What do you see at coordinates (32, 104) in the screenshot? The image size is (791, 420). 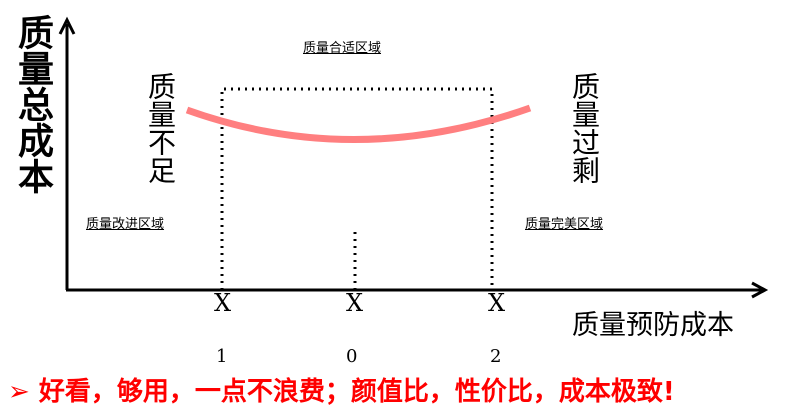 I see `y-axis-label: 质量总成本` at bounding box center [32, 104].